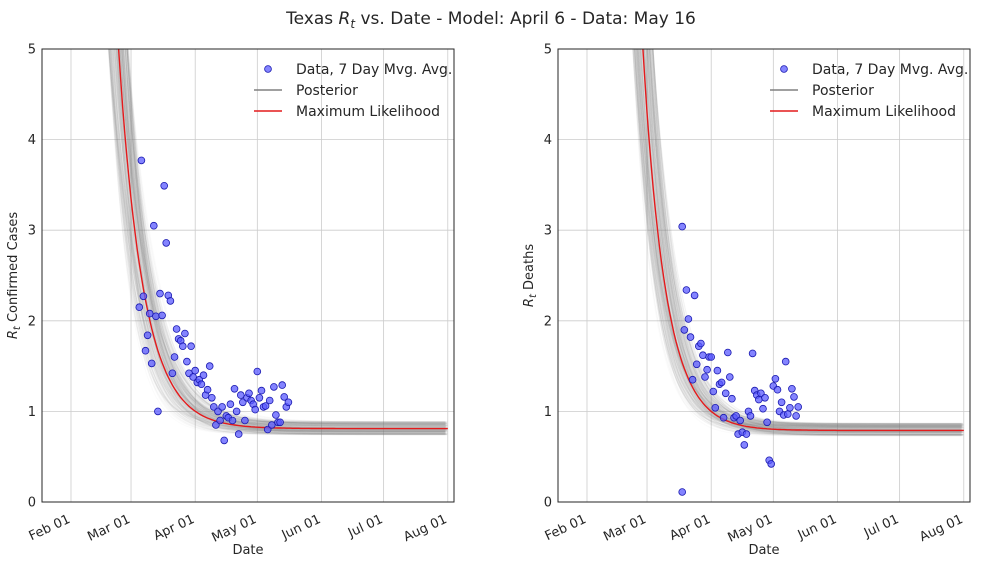 The image size is (983, 564). Describe the element at coordinates (268, 69) in the screenshot. I see `legend-marker-data` at that location.